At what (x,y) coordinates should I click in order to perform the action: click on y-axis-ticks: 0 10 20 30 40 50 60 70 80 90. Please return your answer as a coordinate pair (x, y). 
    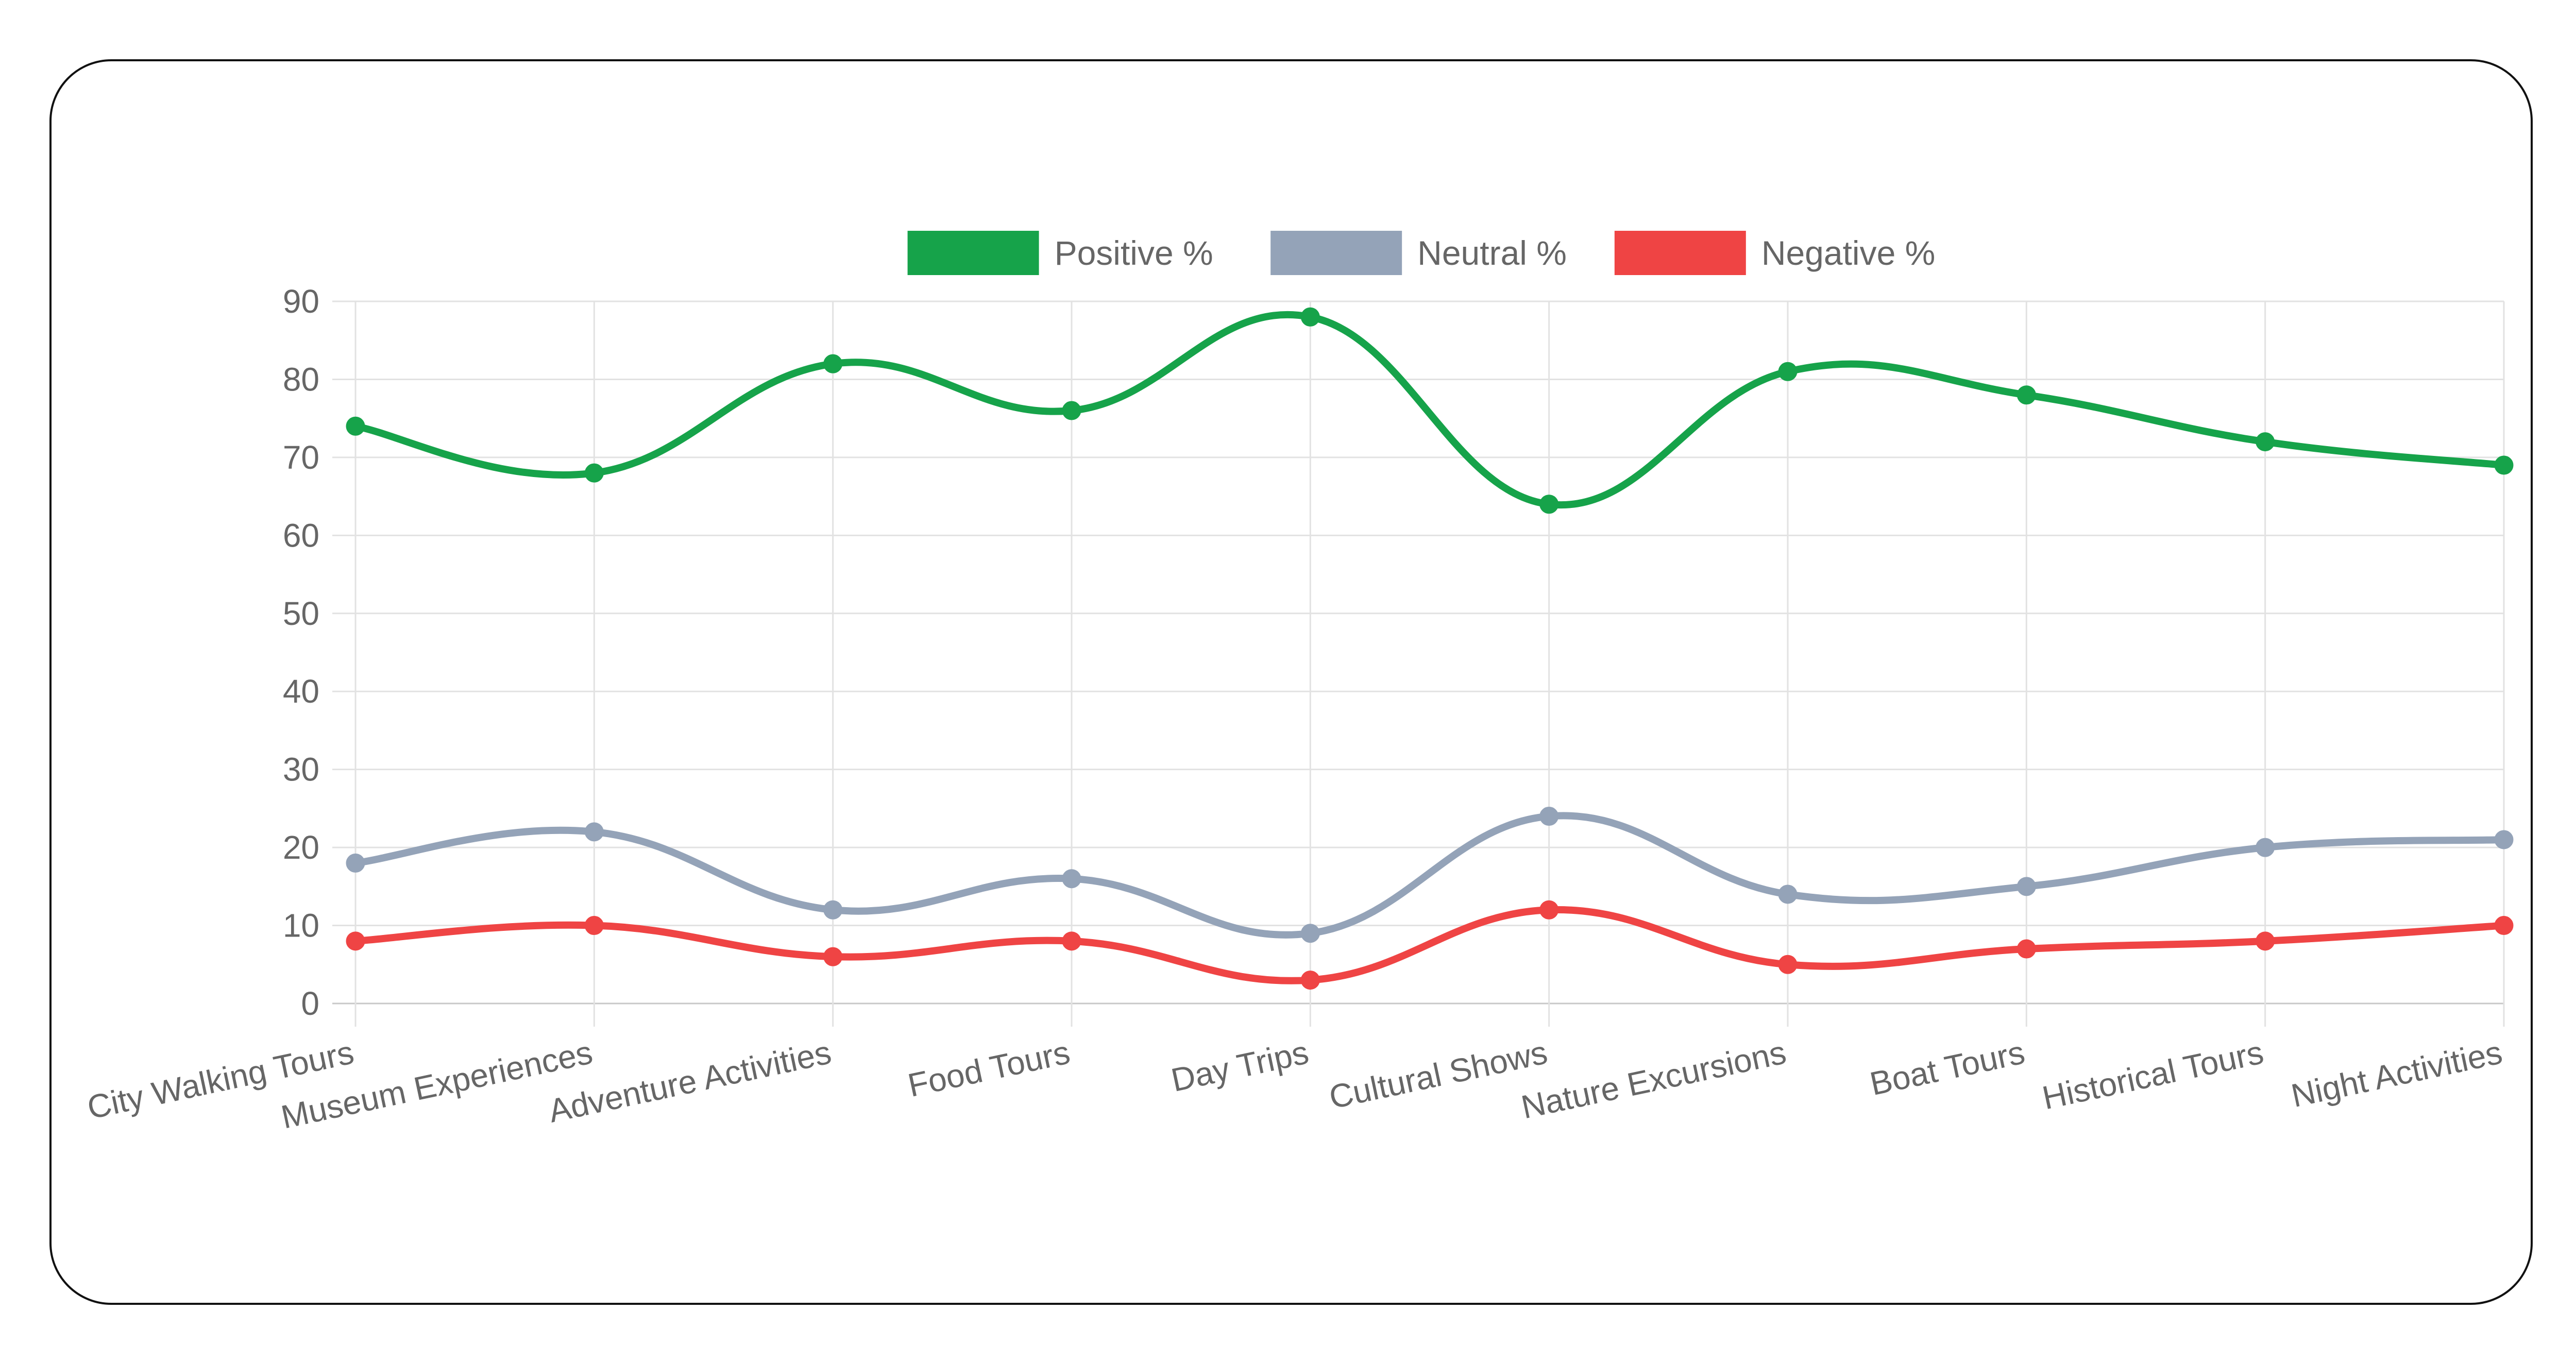
    Looking at the image, I should click on (301, 652).